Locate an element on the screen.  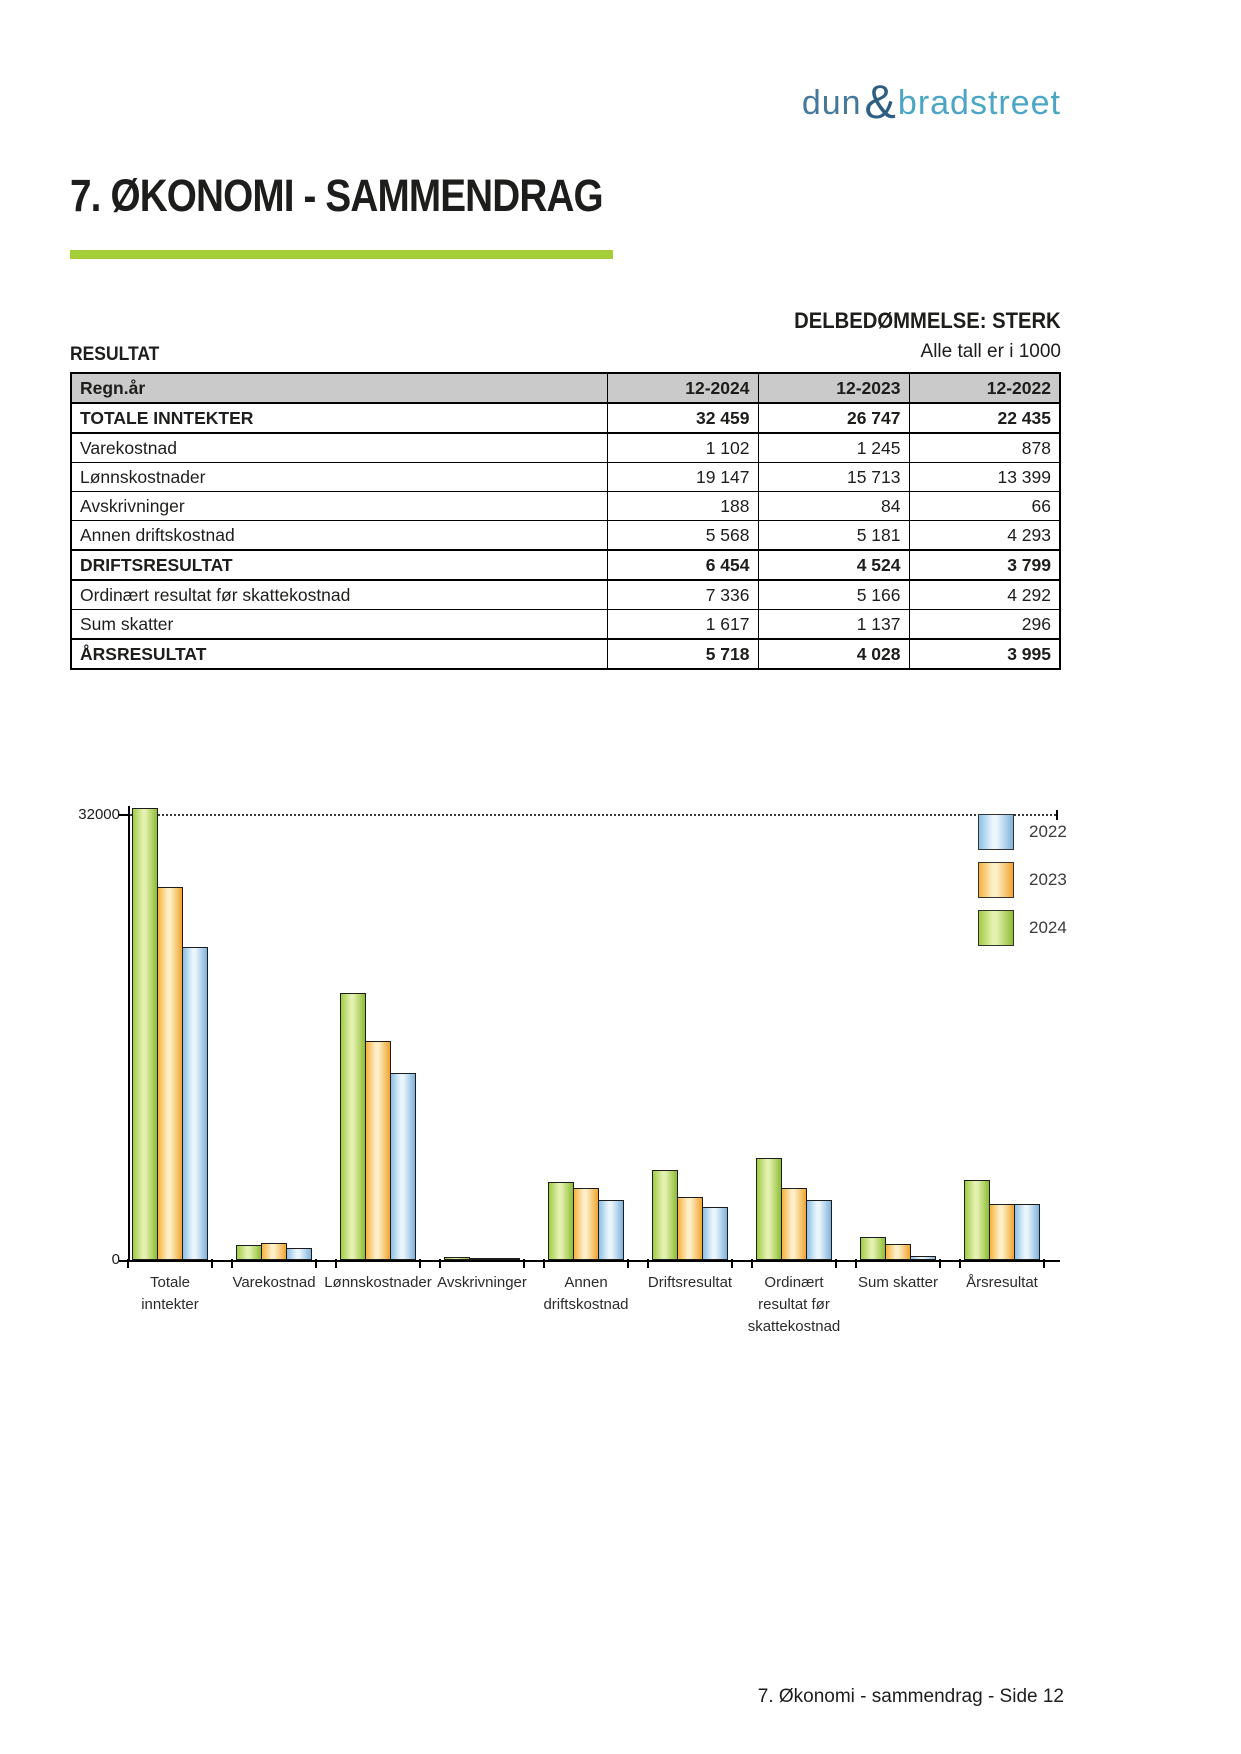
table-row: Varekostnad 1 102 1 245 878 is located at coordinates (565, 447).